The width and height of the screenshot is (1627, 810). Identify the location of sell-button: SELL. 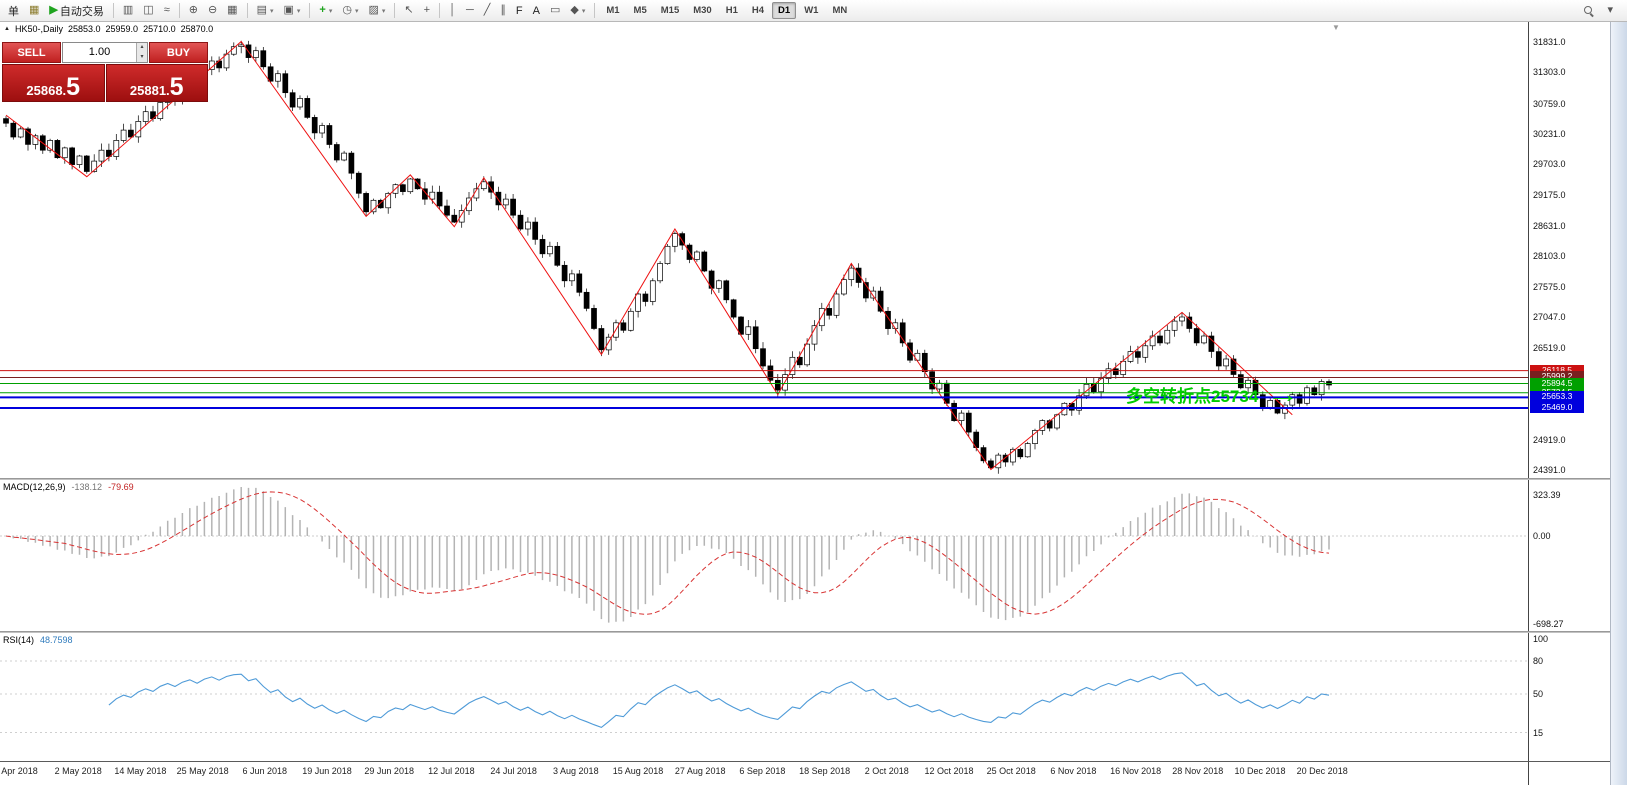
(31, 52).